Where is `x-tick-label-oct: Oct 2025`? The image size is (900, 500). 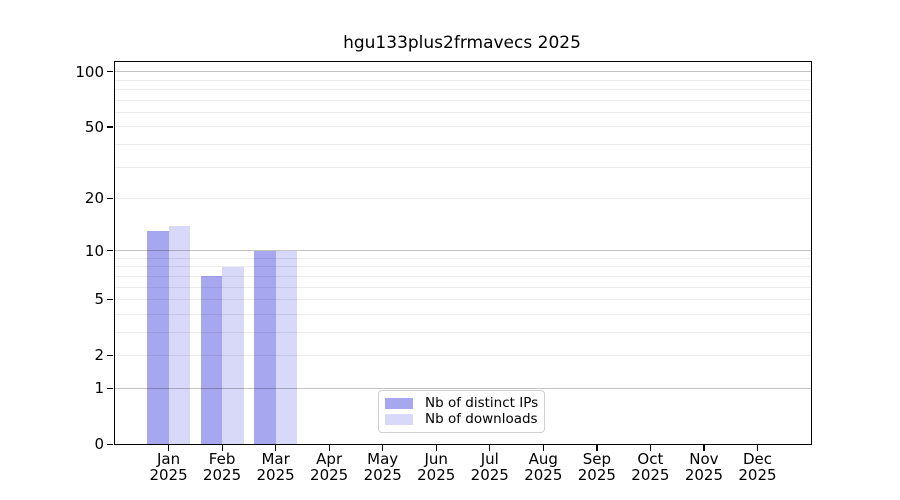
x-tick-label-oct: Oct 2025 is located at coordinates (650, 467).